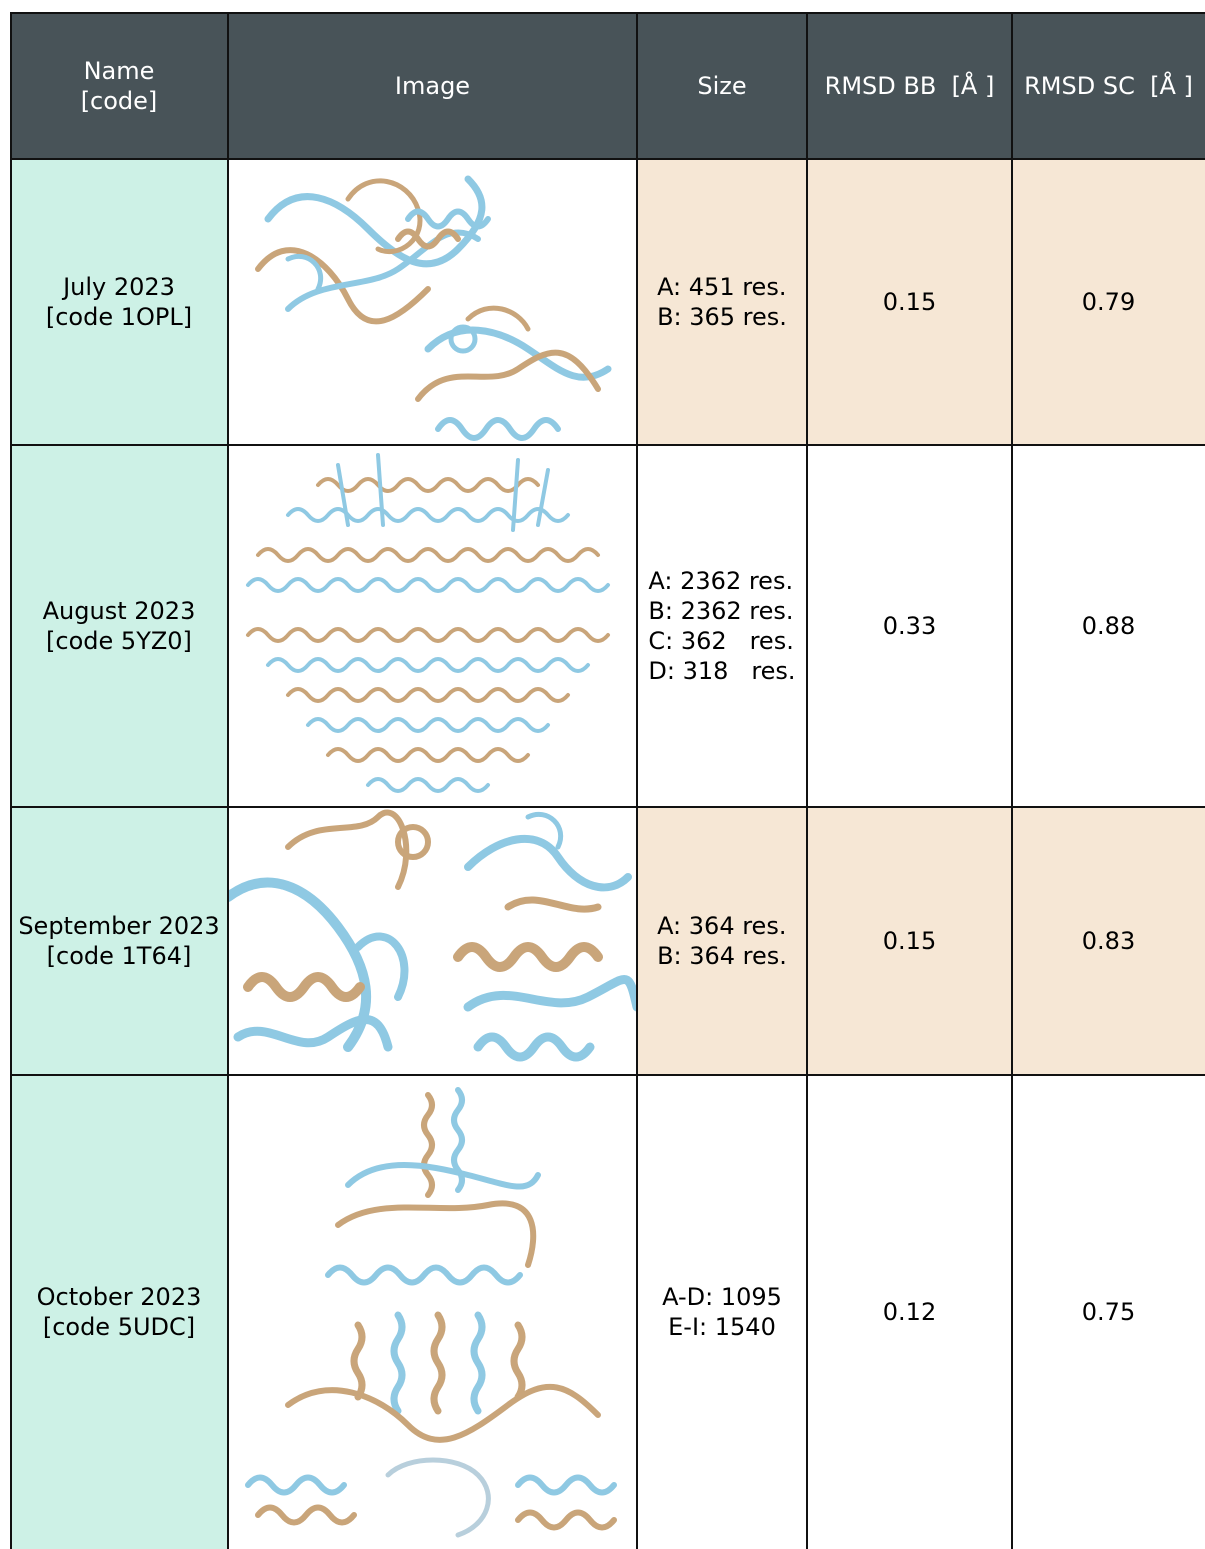 The image size is (1205, 1549). I want to click on row-size-label: A: 364 res. B: 364 res., so click(722, 941).